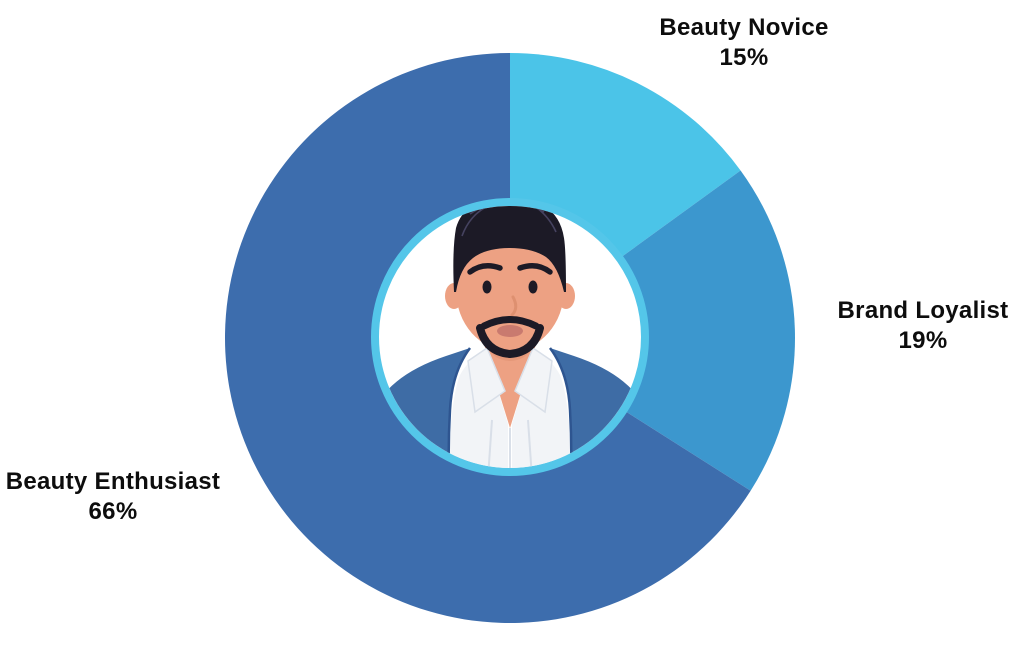 The image size is (1024, 647). What do you see at coordinates (490, 443) in the screenshot?
I see `avatar-shirt-fold-left` at bounding box center [490, 443].